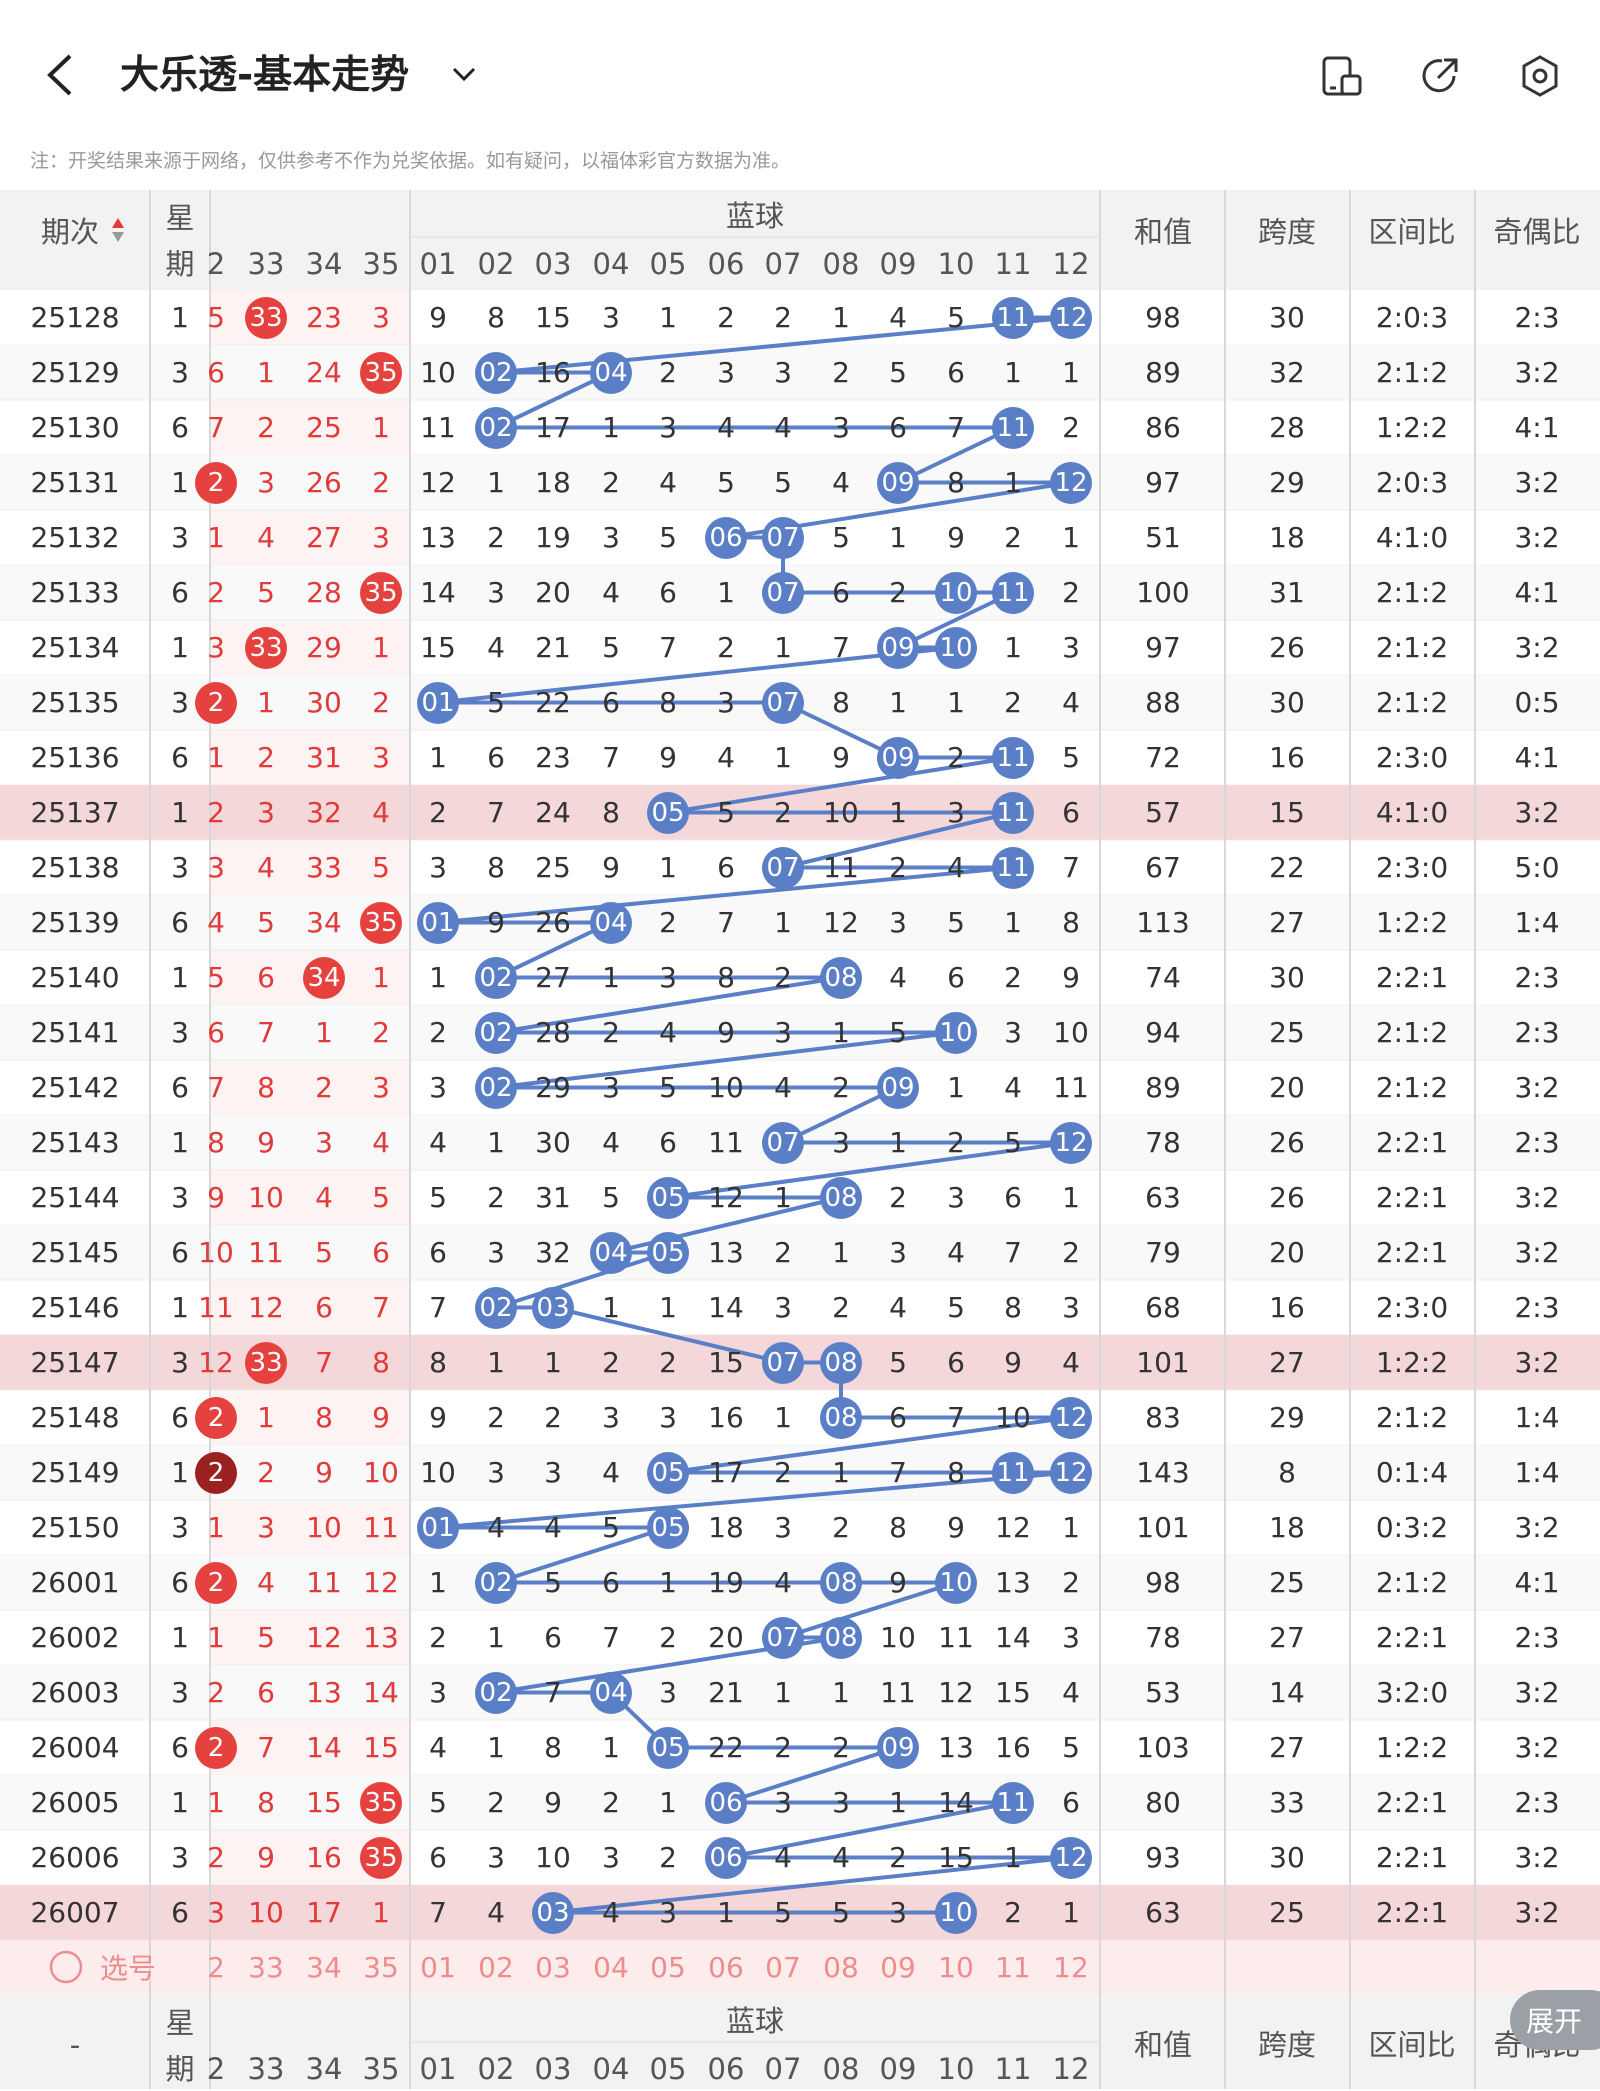  Describe the element at coordinates (1287, 482) in the screenshot. I see `stat-cell: 29` at that location.